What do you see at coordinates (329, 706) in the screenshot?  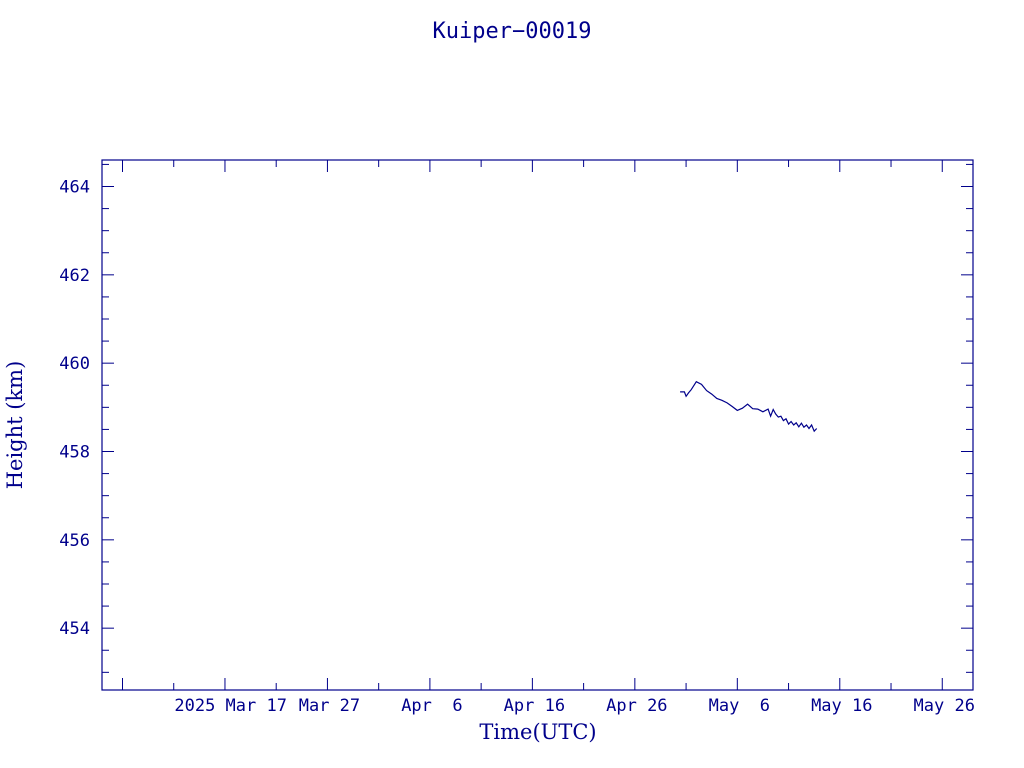 I see `x-tick-label: Mar 27` at bounding box center [329, 706].